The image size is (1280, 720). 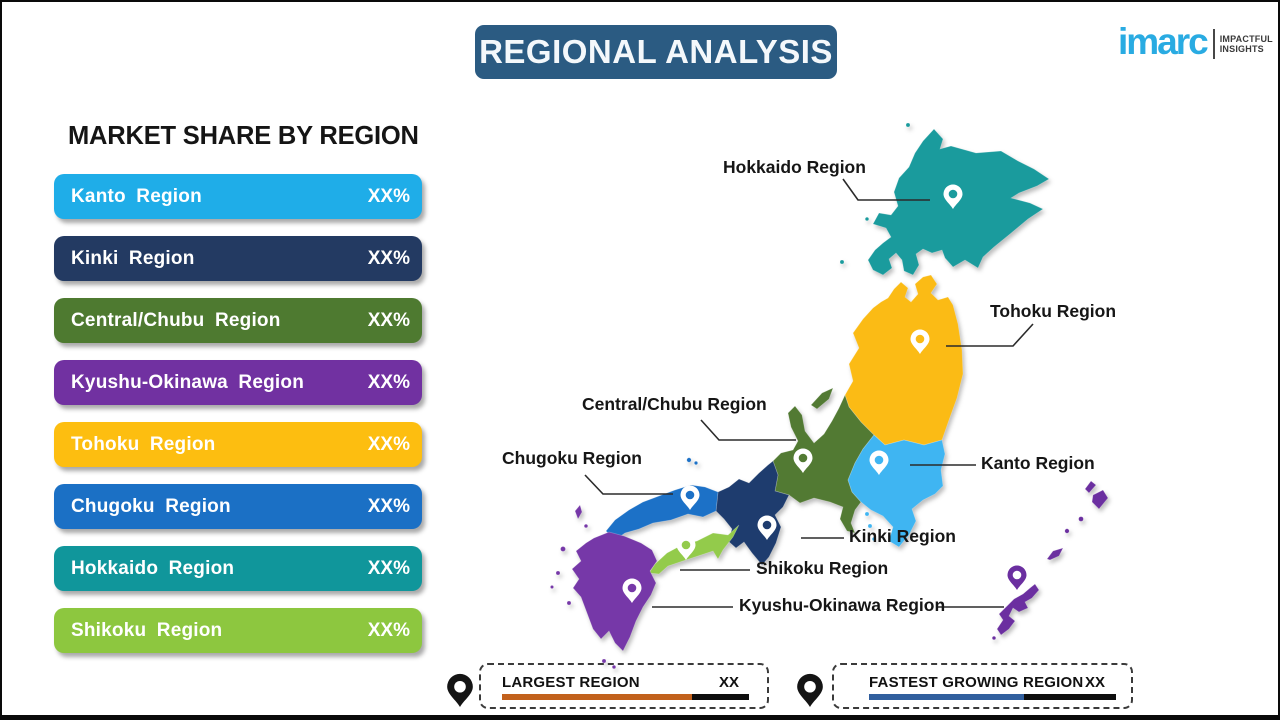 I want to click on map-label-kanto: Kanto Region, so click(x=1038, y=463).